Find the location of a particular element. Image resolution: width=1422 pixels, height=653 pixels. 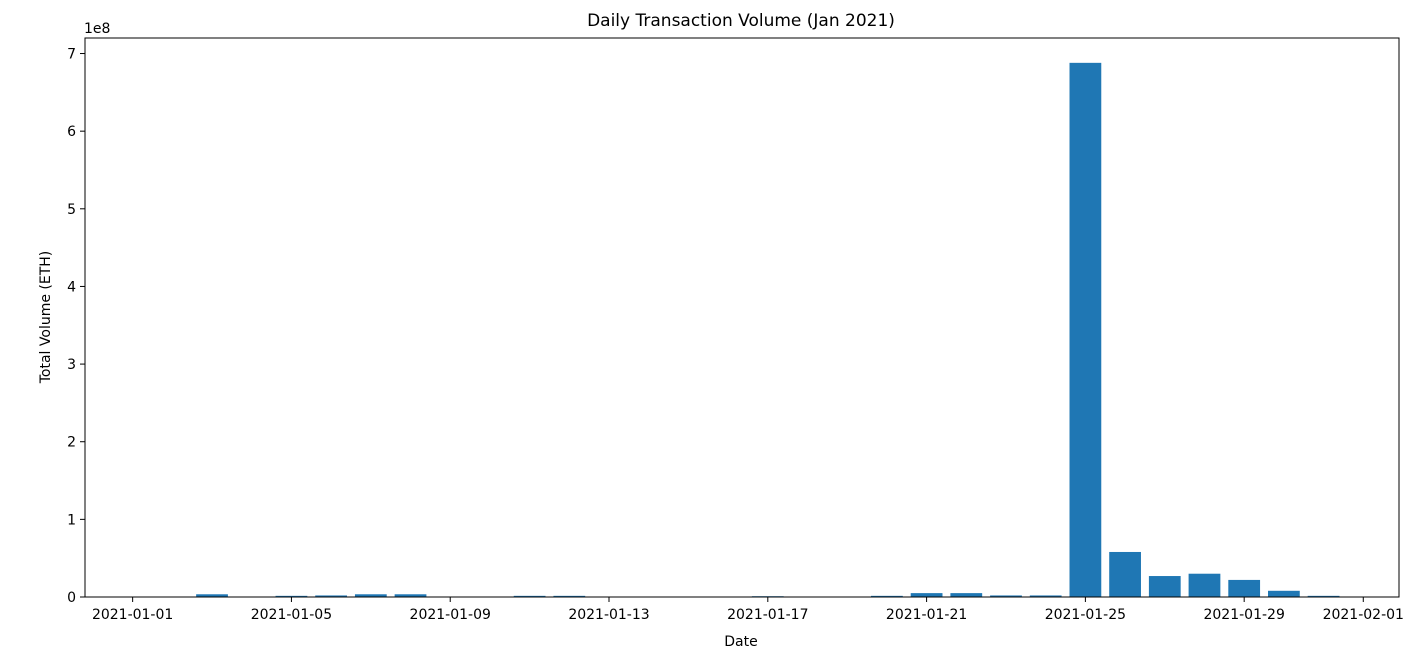

y-tick-label: 4 is located at coordinates (71, 287).